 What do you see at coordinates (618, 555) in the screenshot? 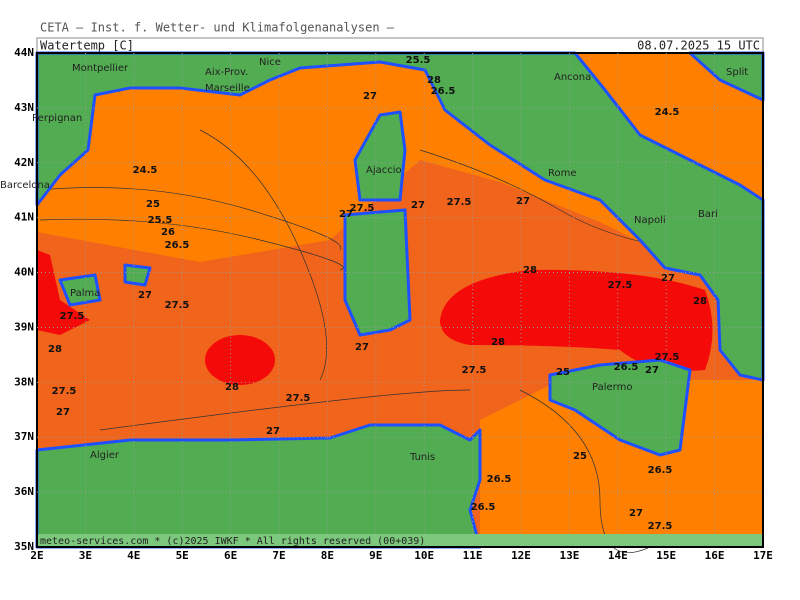
I see `longitude-label: 14E` at bounding box center [618, 555].